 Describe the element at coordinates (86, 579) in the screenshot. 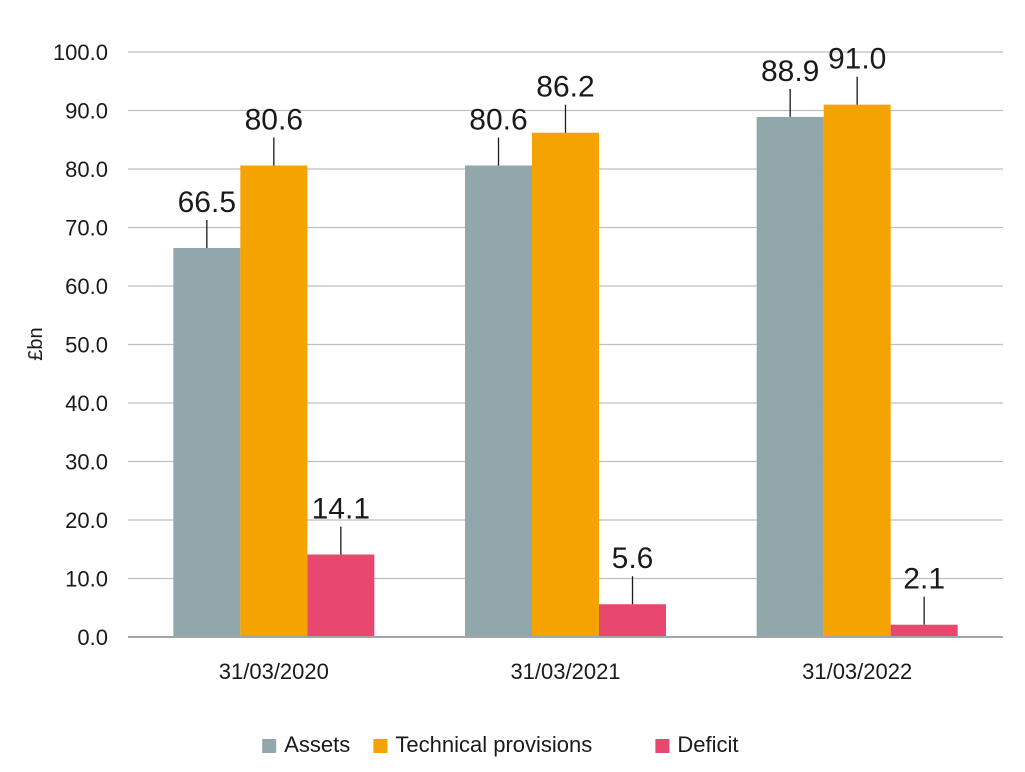

I see `y-tick-label: 10.0` at that location.